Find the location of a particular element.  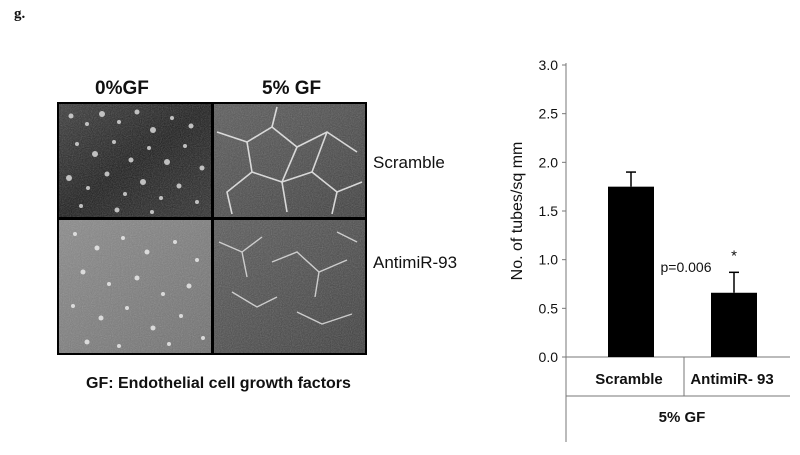

column-label-0-gf: 0%GF is located at coordinates (122, 88).